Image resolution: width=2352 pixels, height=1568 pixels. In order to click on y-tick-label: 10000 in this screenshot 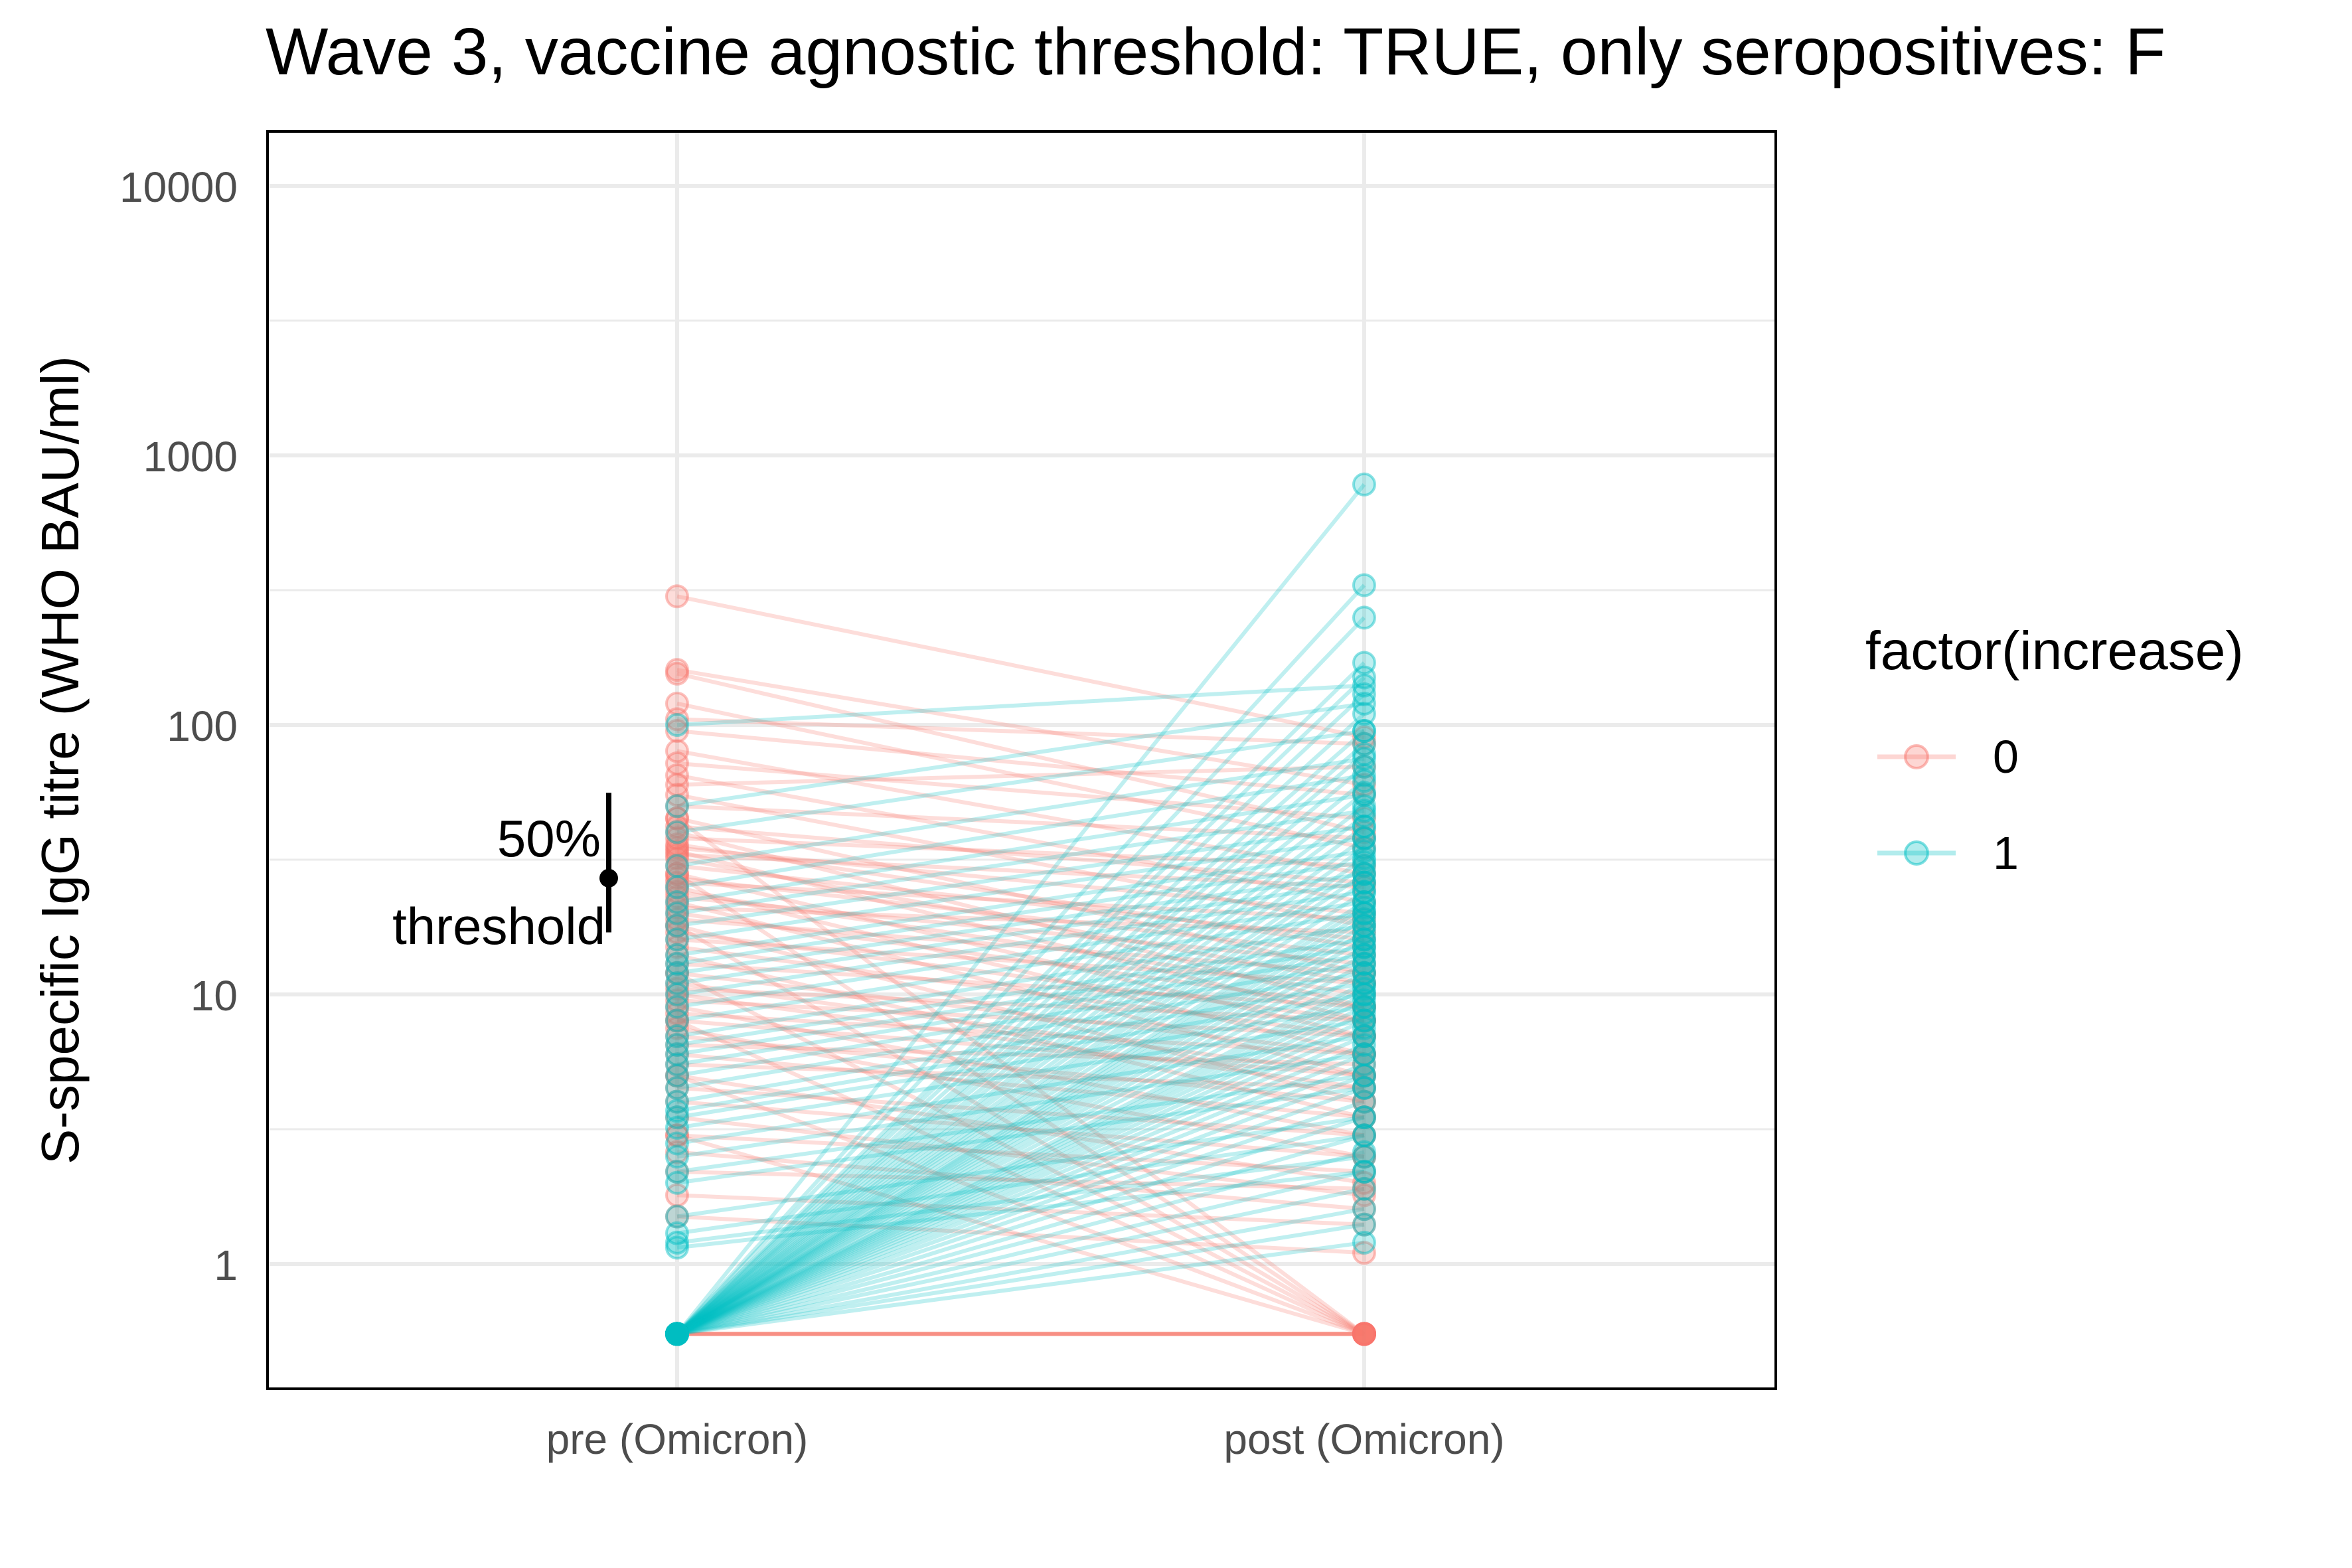, I will do `click(179, 187)`.